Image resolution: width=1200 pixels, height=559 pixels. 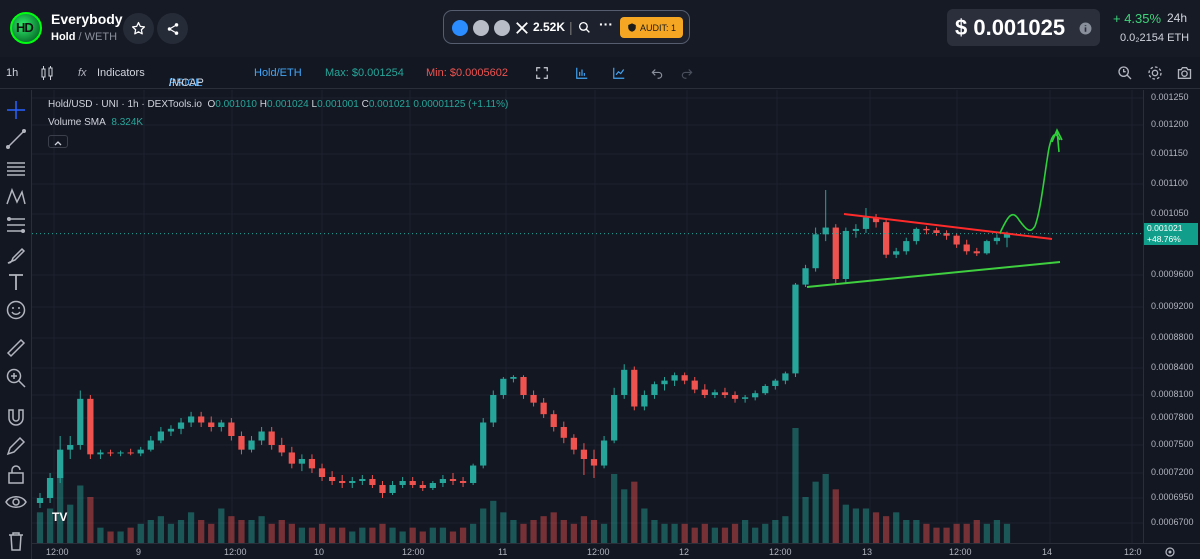 What do you see at coordinates (651, 27) in the screenshot?
I see `audit-button: AUDIT: 1` at bounding box center [651, 27].